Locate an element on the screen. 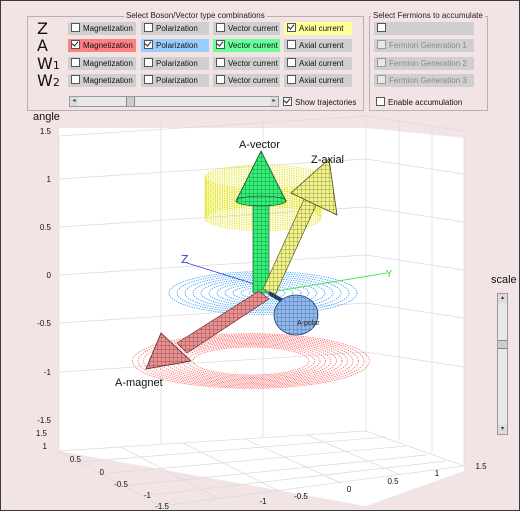  combo-w1-axial-current: Axial current is located at coordinates (318, 63).